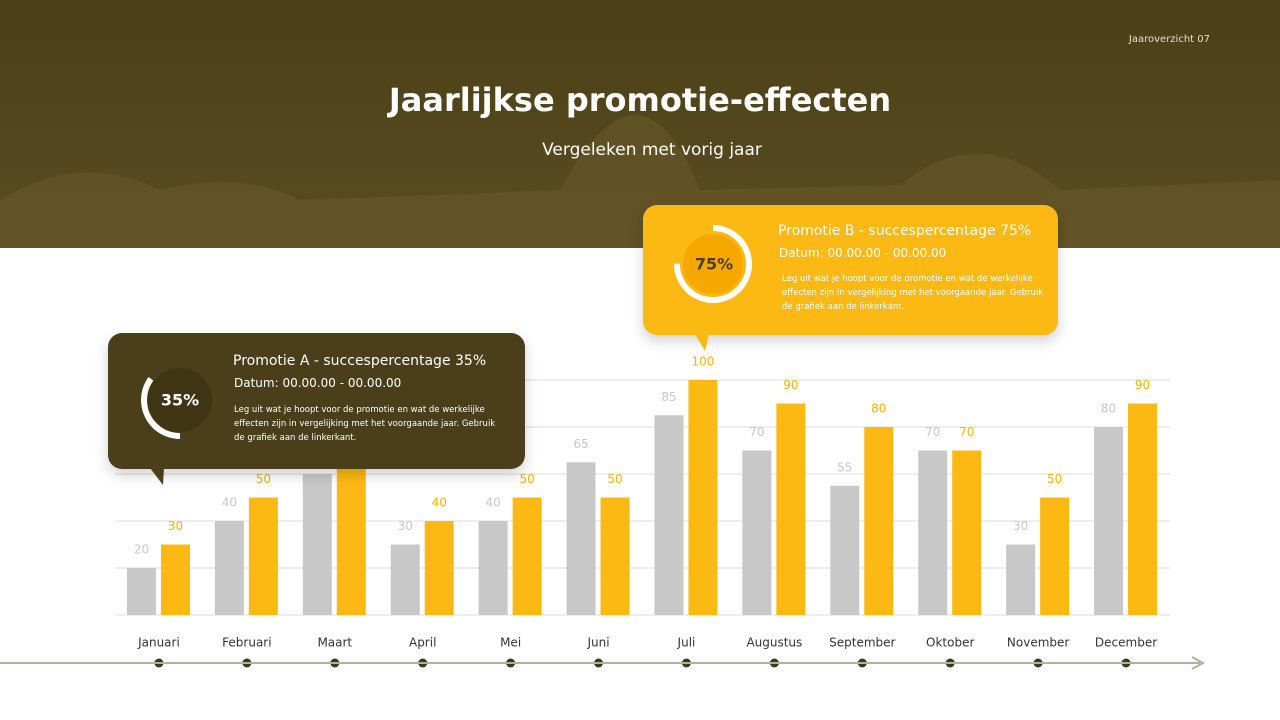  I want to click on x-tick-label: September, so click(862, 643).